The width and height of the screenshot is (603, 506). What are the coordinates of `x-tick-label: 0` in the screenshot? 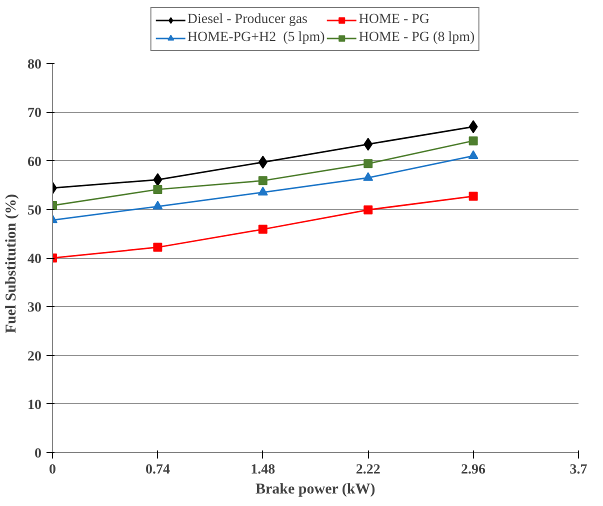 It's located at (52, 470).